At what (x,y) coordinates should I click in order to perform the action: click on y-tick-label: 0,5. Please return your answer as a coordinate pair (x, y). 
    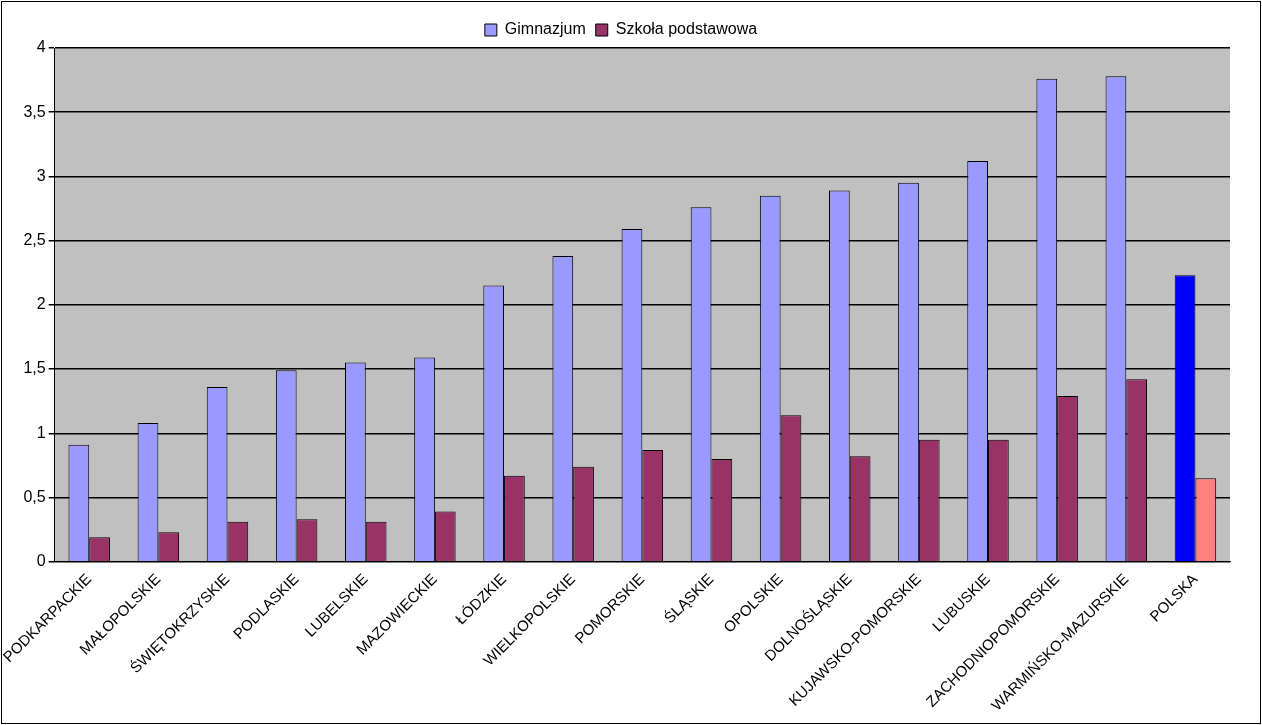
    Looking at the image, I should click on (34, 496).